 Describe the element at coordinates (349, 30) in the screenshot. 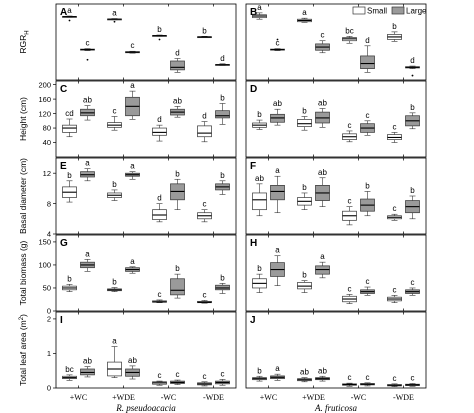

I see `significance-letter: bc` at that location.